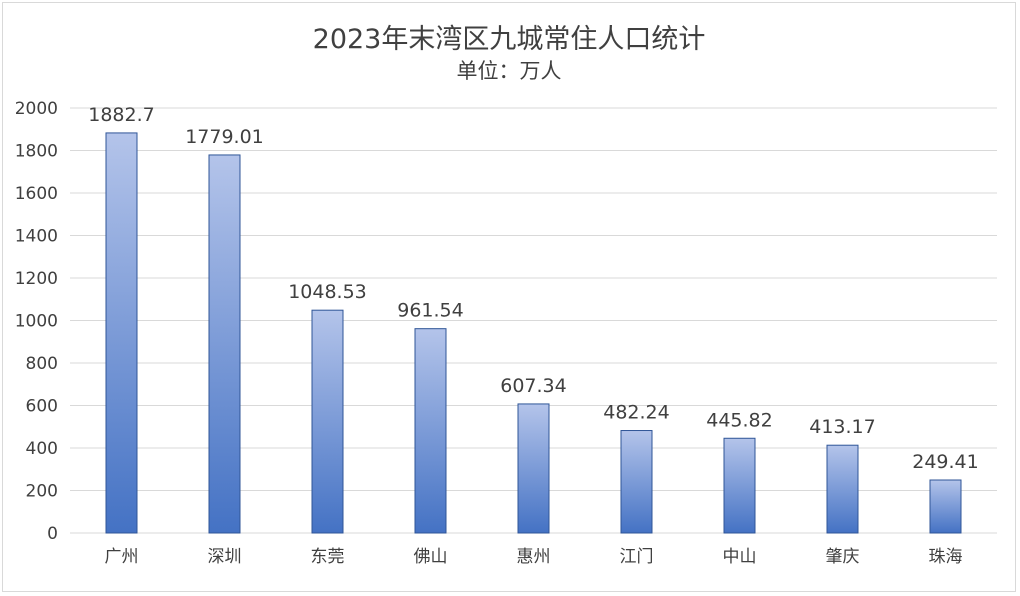 The height and width of the screenshot is (596, 1020). I want to click on y-axis-ticks: 0 200 400 600 800 1000 1200 1400 1600 1800 2000, so click(36, 321).